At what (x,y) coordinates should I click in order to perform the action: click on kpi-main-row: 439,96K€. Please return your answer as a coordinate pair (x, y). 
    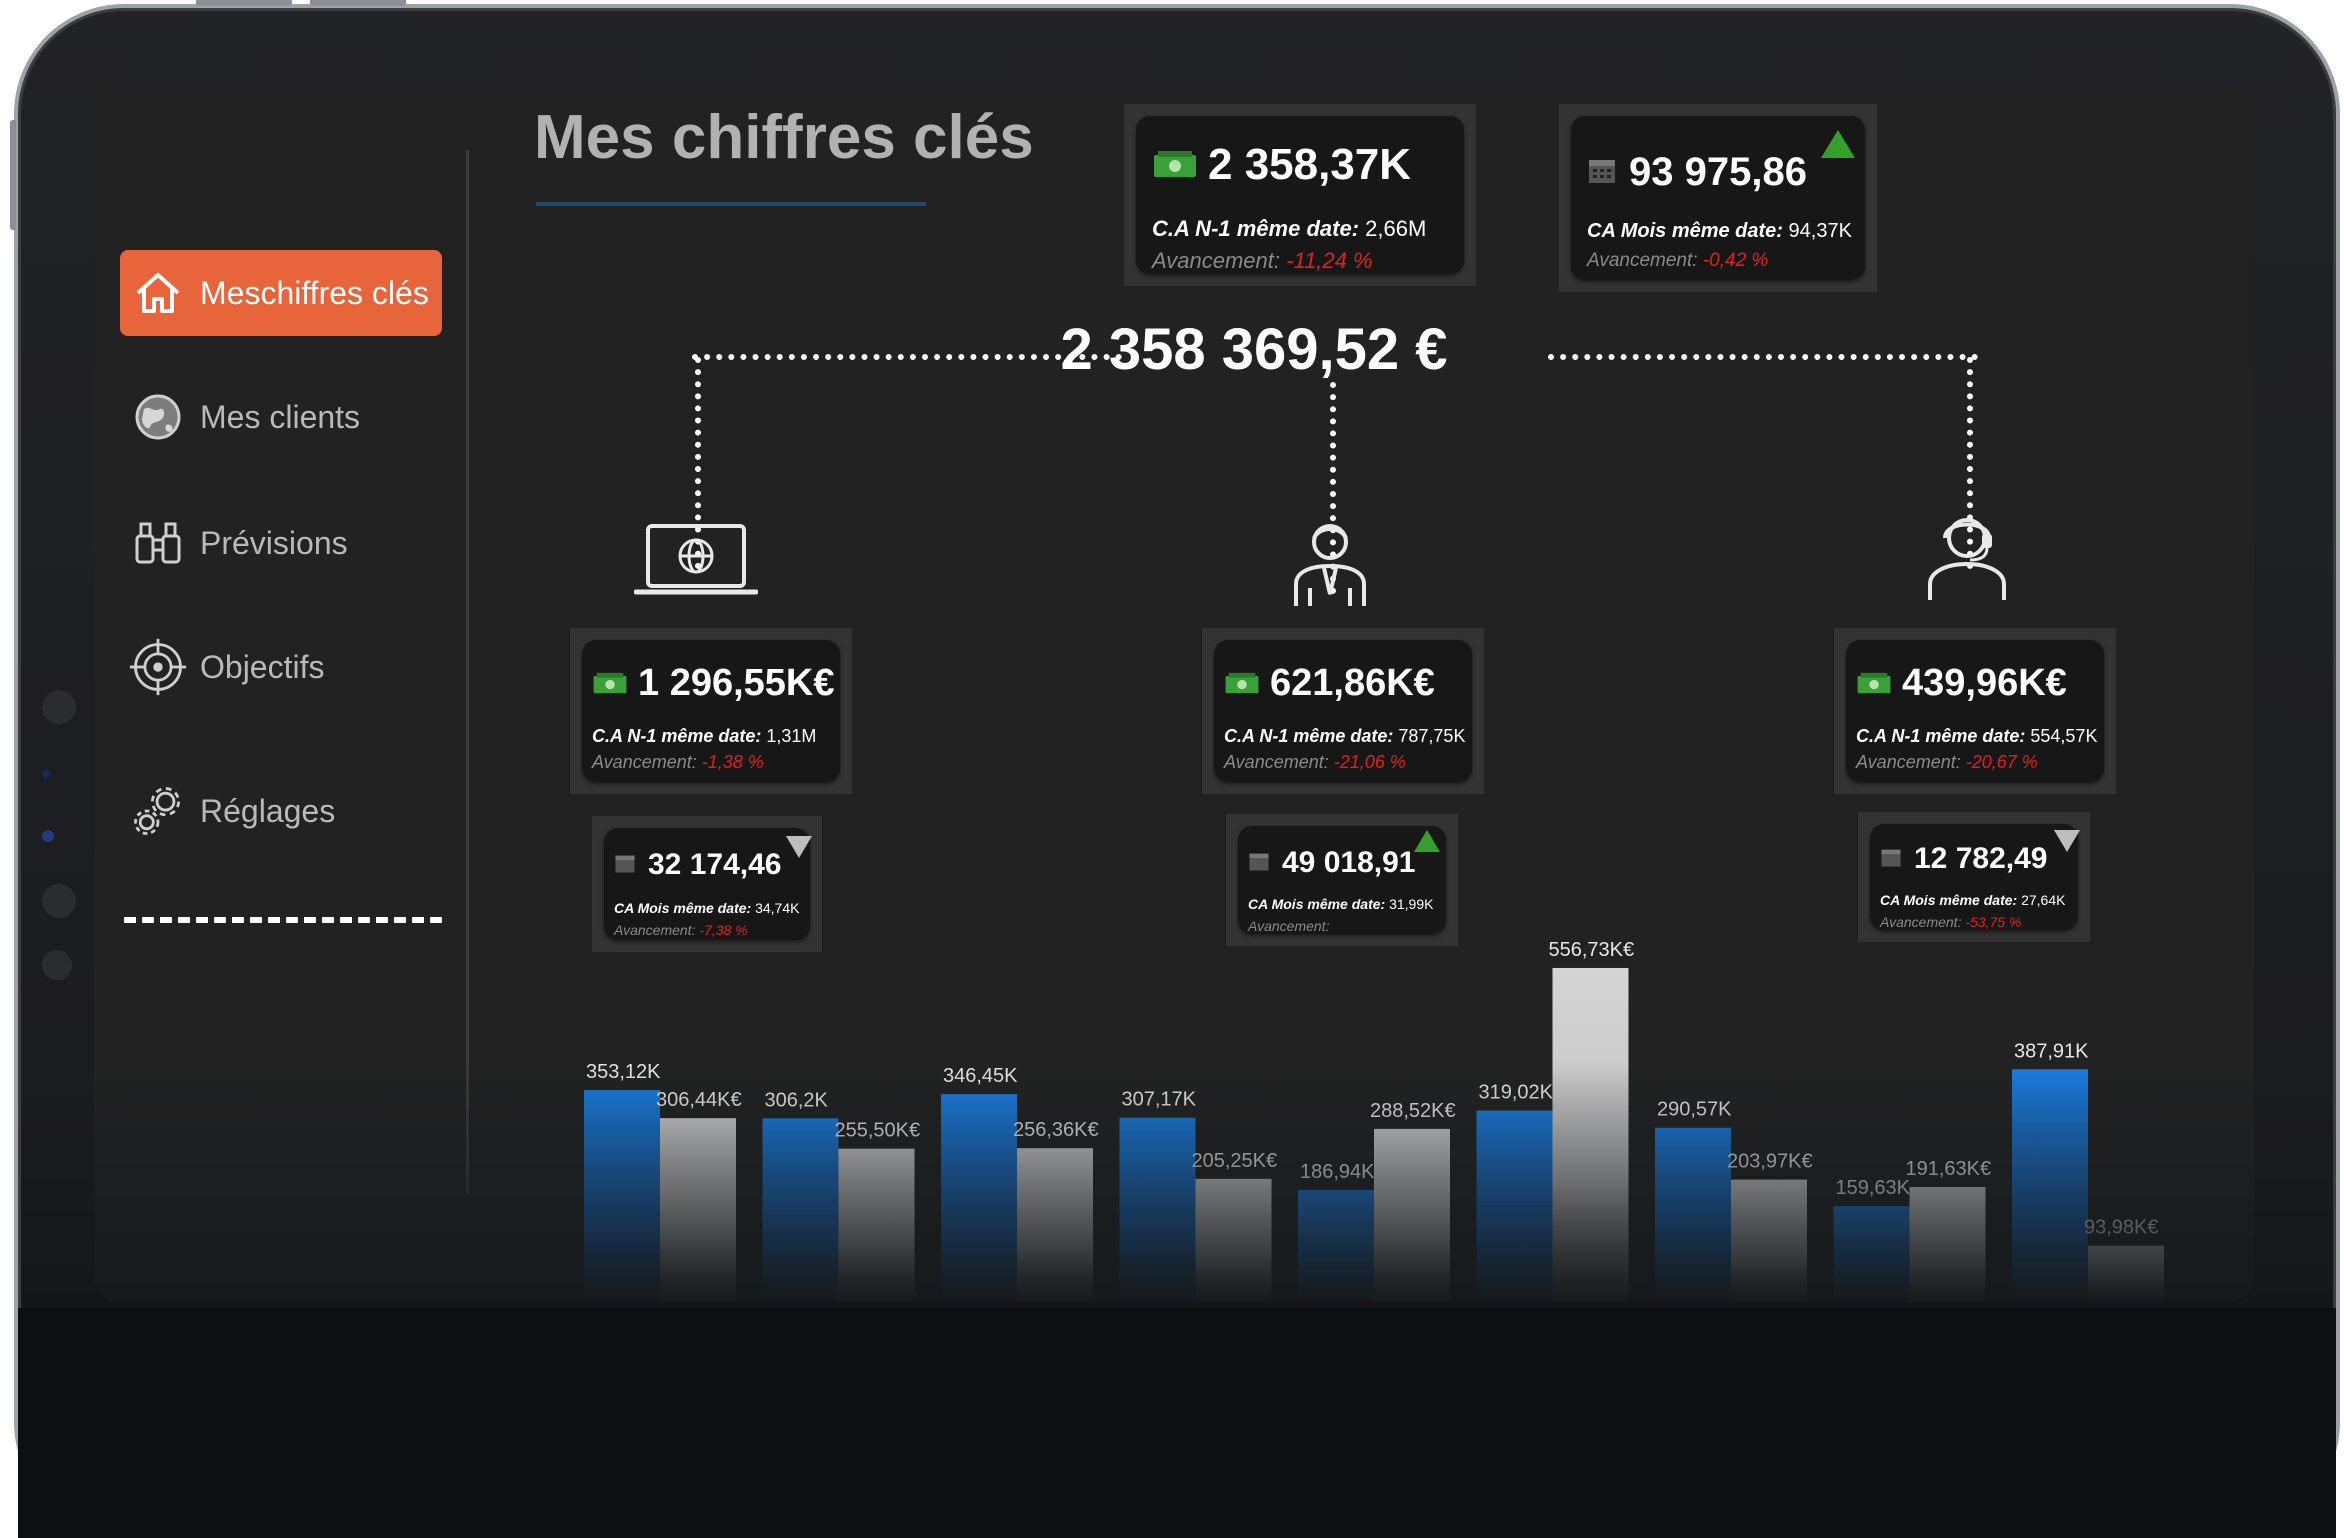
    Looking at the image, I should click on (1961, 683).